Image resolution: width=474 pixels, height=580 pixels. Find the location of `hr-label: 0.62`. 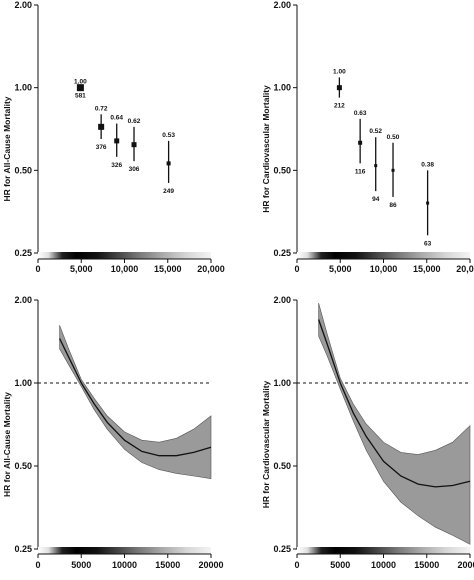

hr-label: 0.62 is located at coordinates (134, 121).